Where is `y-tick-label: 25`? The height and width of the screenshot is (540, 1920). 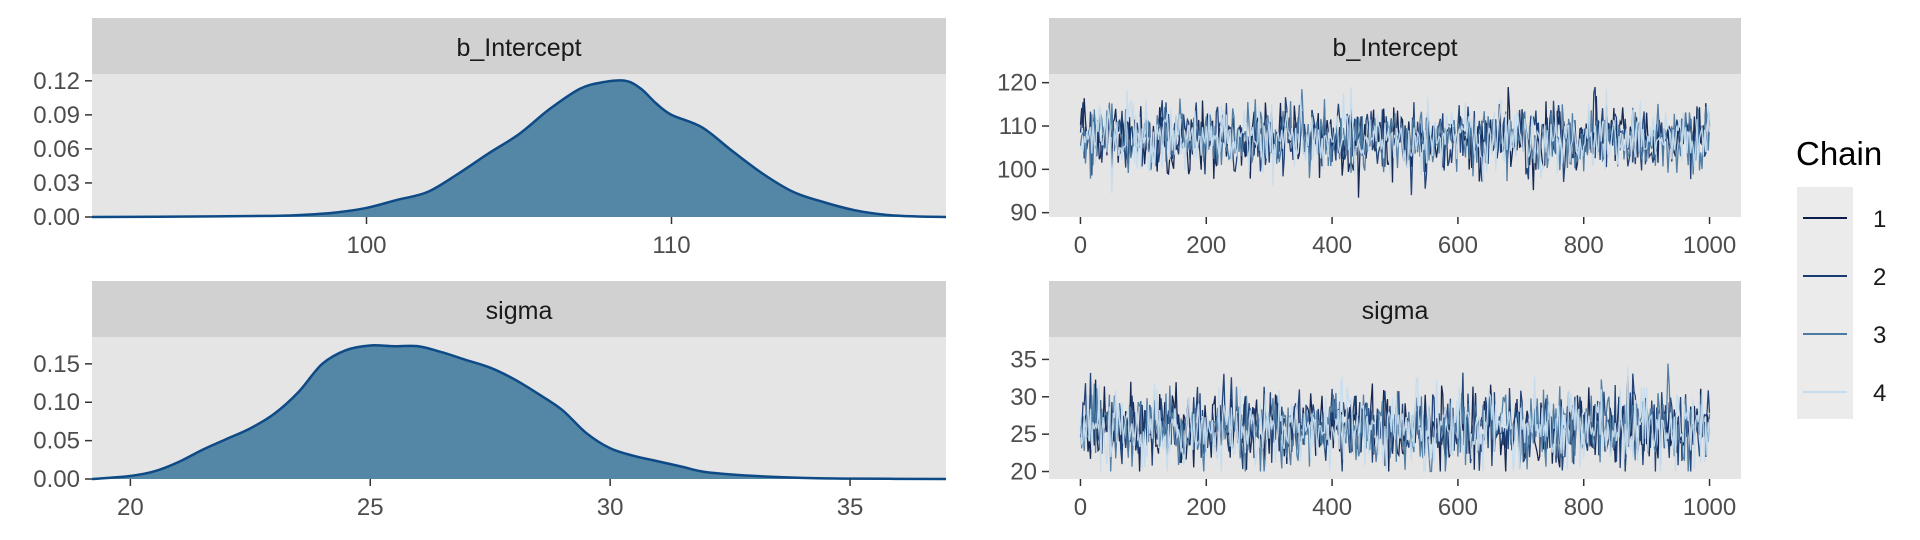 y-tick-label: 25 is located at coordinates (1023, 434).